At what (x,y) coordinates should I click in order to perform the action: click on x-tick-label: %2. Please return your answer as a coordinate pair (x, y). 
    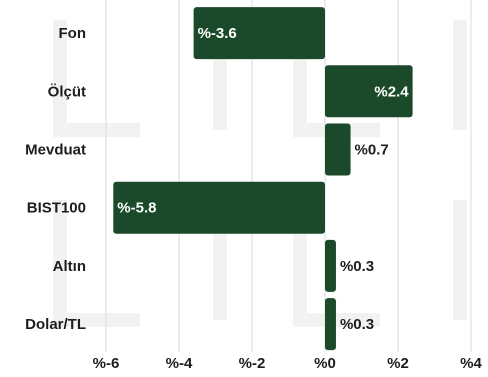
    Looking at the image, I should click on (398, 363).